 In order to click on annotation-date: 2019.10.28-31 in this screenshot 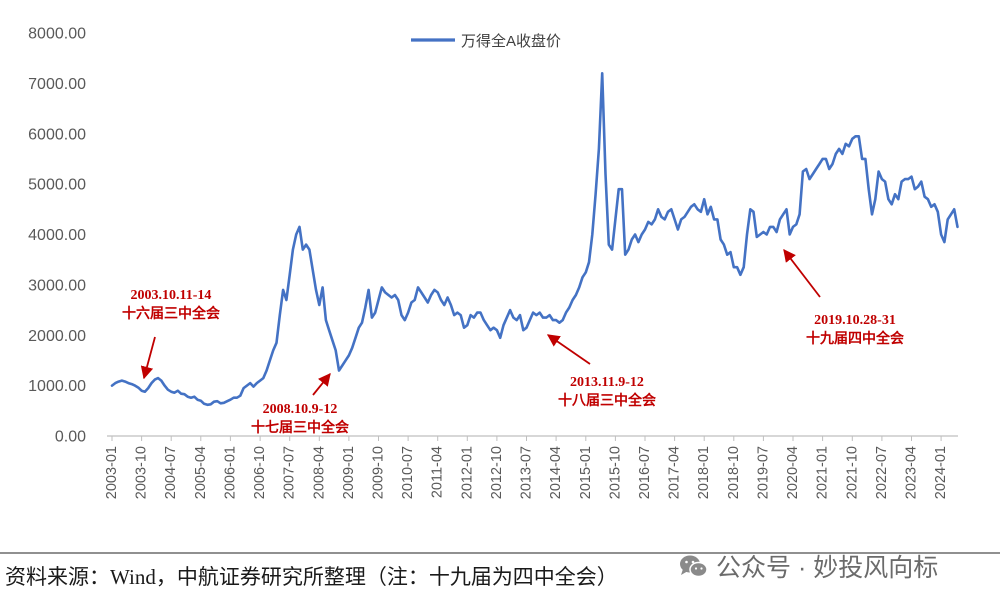, I will do `click(855, 320)`.